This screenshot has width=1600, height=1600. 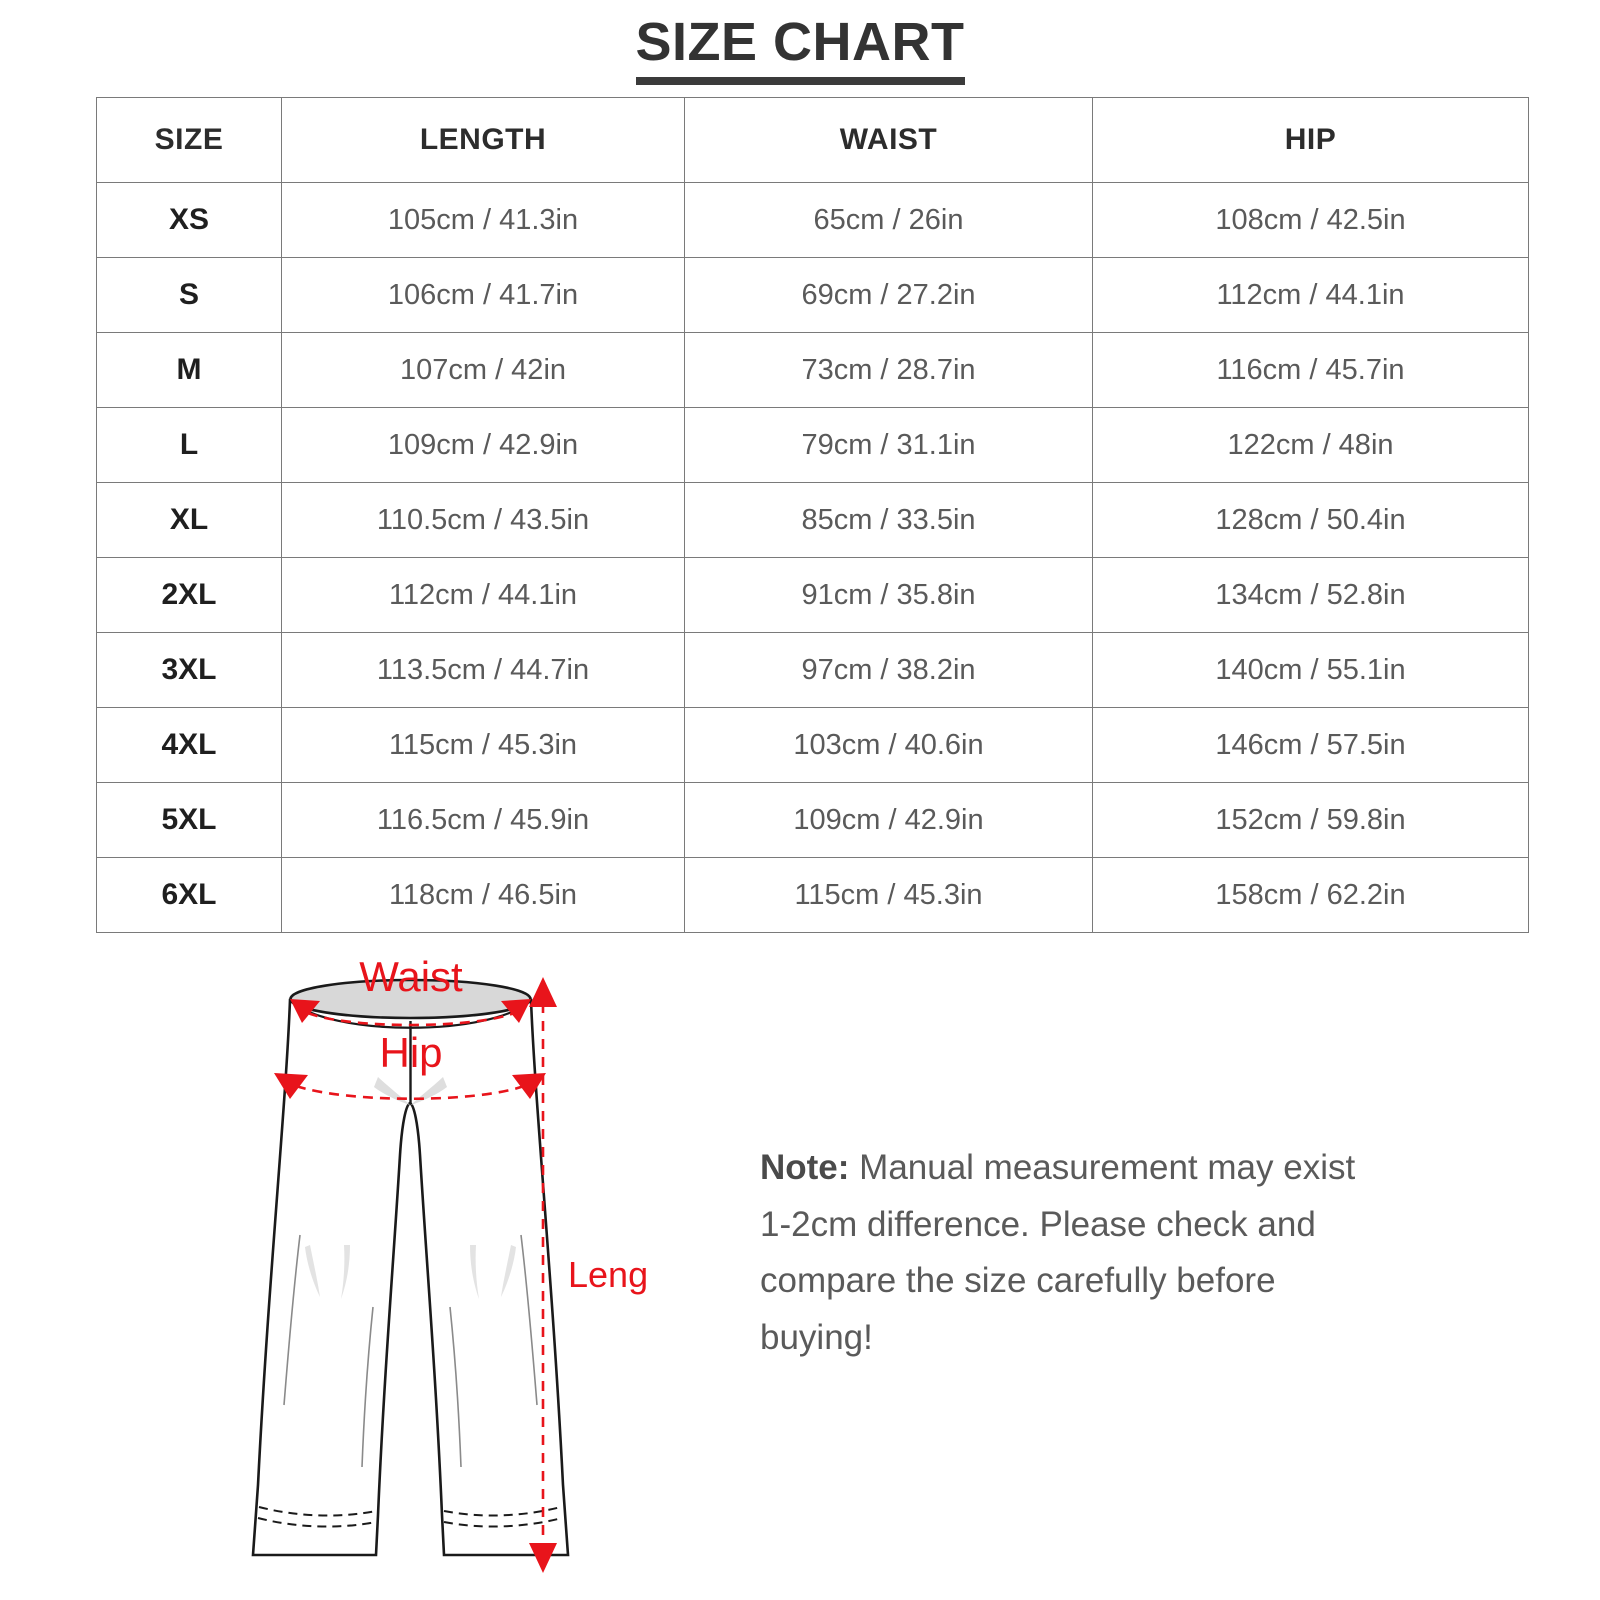 I want to click on table-row: L 109cm / 42.9in 79cm / 31.1in 122cm / 48in, so click(x=812, y=445).